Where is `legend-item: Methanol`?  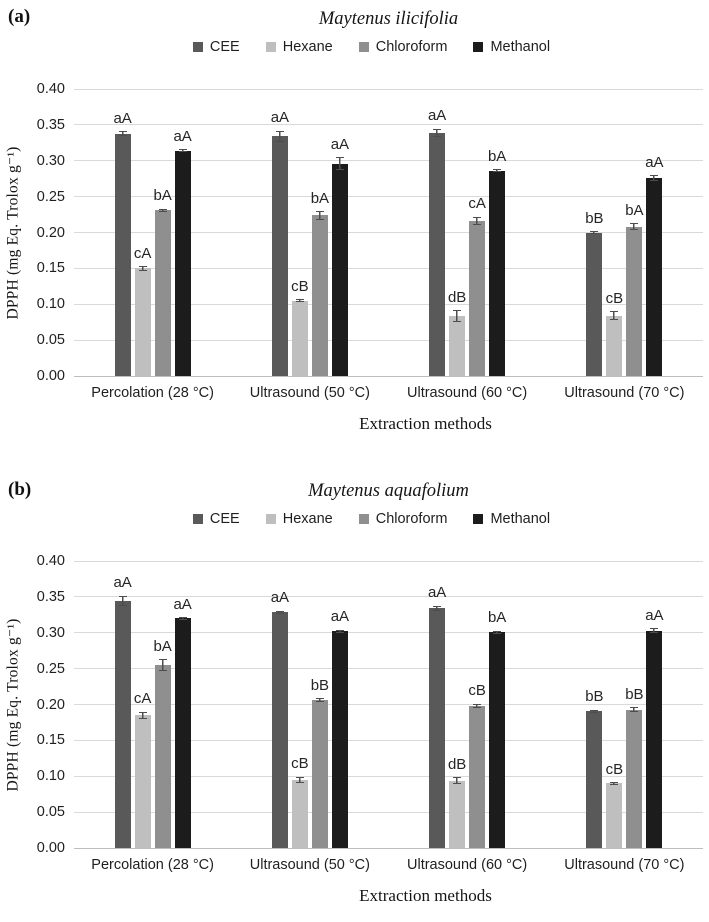 legend-item: Methanol is located at coordinates (511, 47).